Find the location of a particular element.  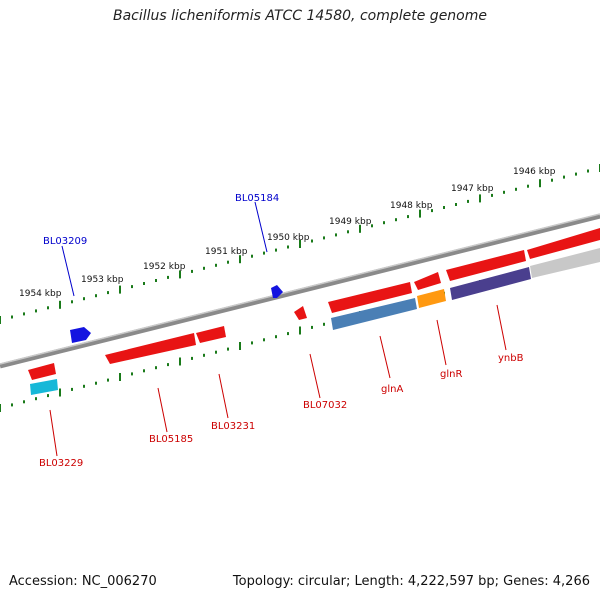

gene-bl05185-feature is located at coordinates (150, 348).